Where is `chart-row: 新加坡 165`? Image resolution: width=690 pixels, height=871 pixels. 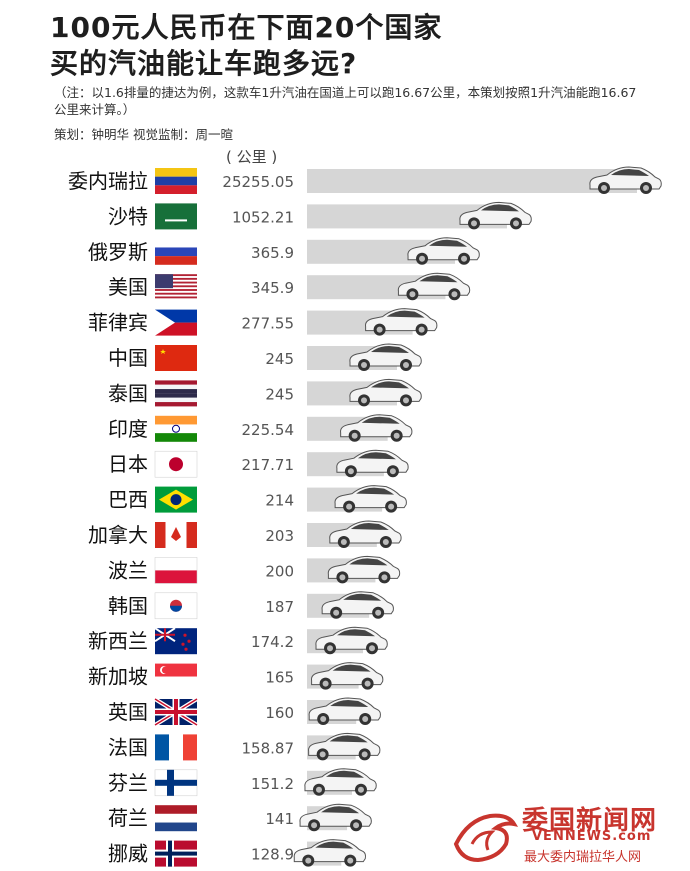
chart-row: 新加坡 165 is located at coordinates (236, 676).